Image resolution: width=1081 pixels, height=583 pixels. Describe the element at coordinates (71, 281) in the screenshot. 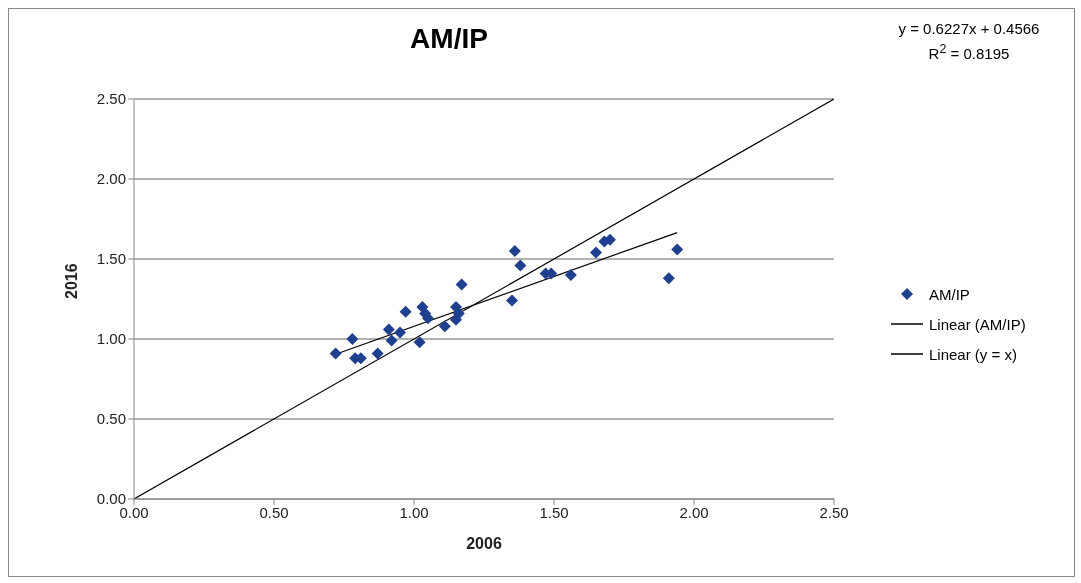

I see `y-axis-title: 2016` at that location.